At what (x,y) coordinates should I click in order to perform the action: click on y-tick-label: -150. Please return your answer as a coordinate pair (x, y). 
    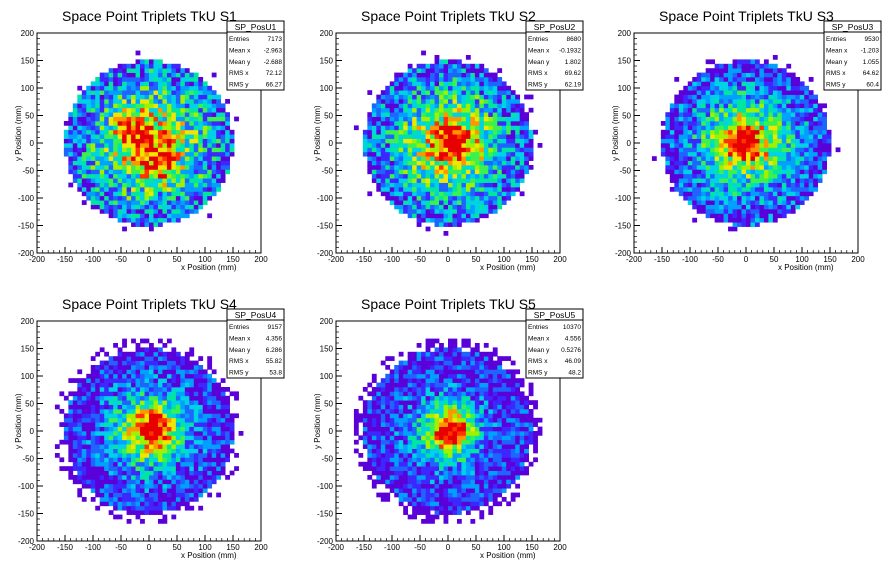
    Looking at the image, I should click on (26, 226).